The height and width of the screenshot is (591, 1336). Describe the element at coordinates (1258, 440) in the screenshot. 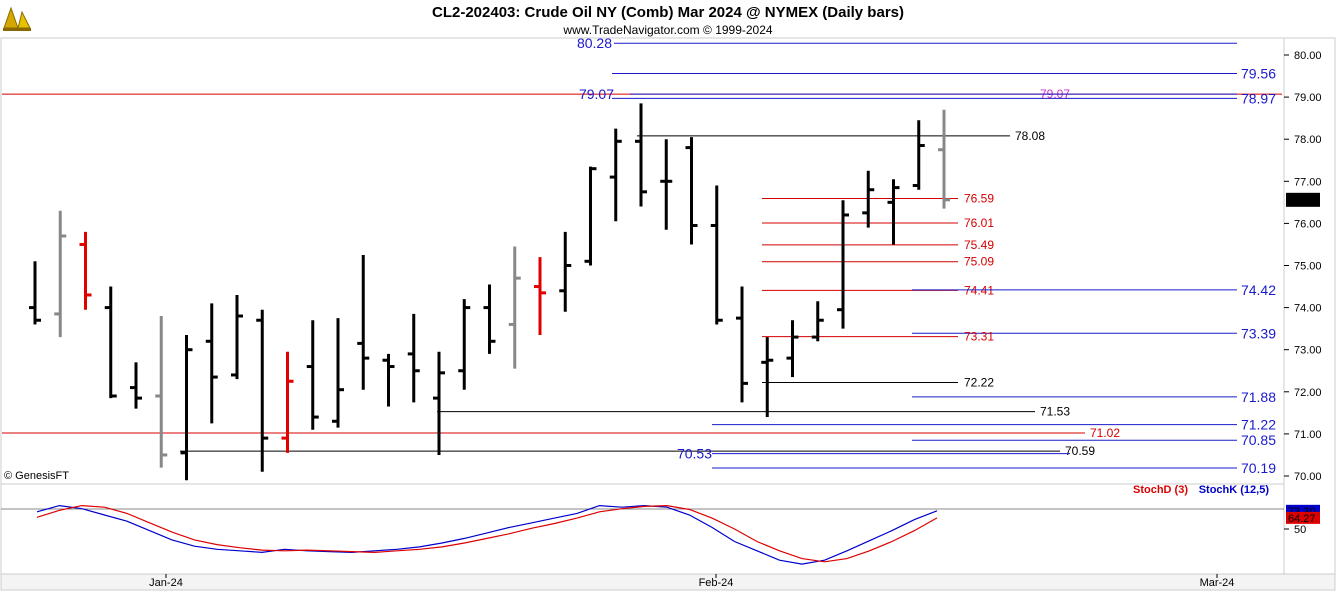

I see `level-label: 70.85` at that location.